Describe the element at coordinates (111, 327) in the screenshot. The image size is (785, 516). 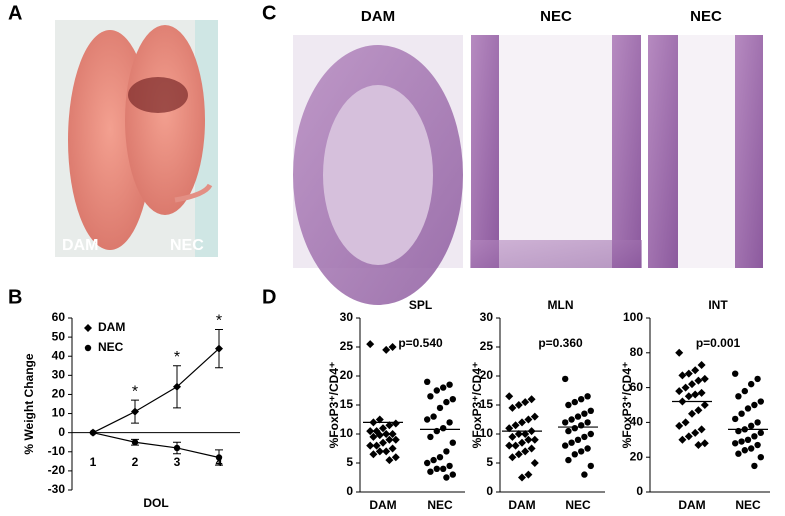
I see `legend-label: DAM` at that location.